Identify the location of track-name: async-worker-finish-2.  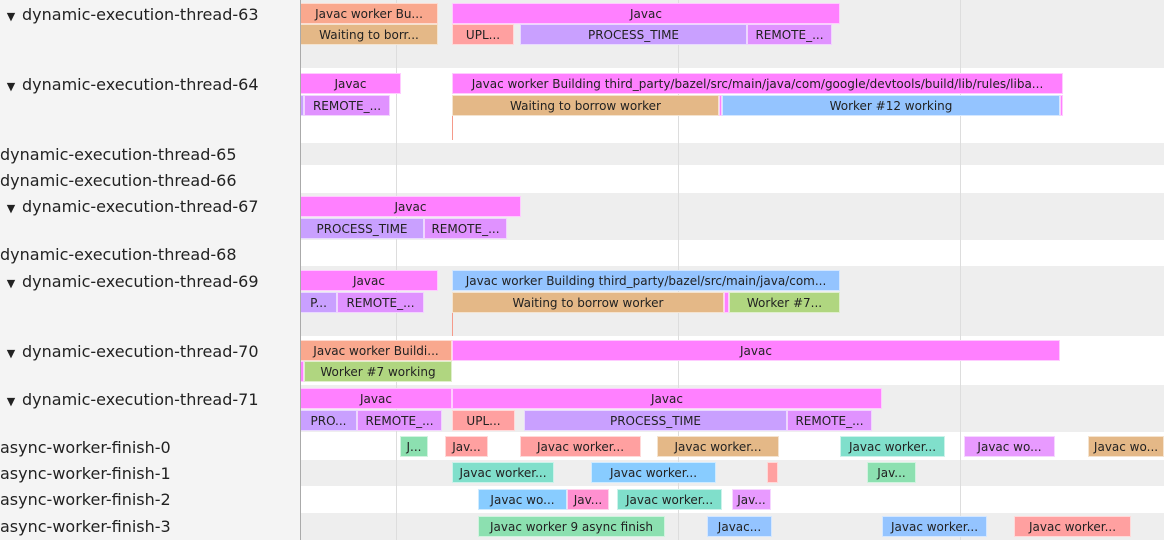
(85, 499).